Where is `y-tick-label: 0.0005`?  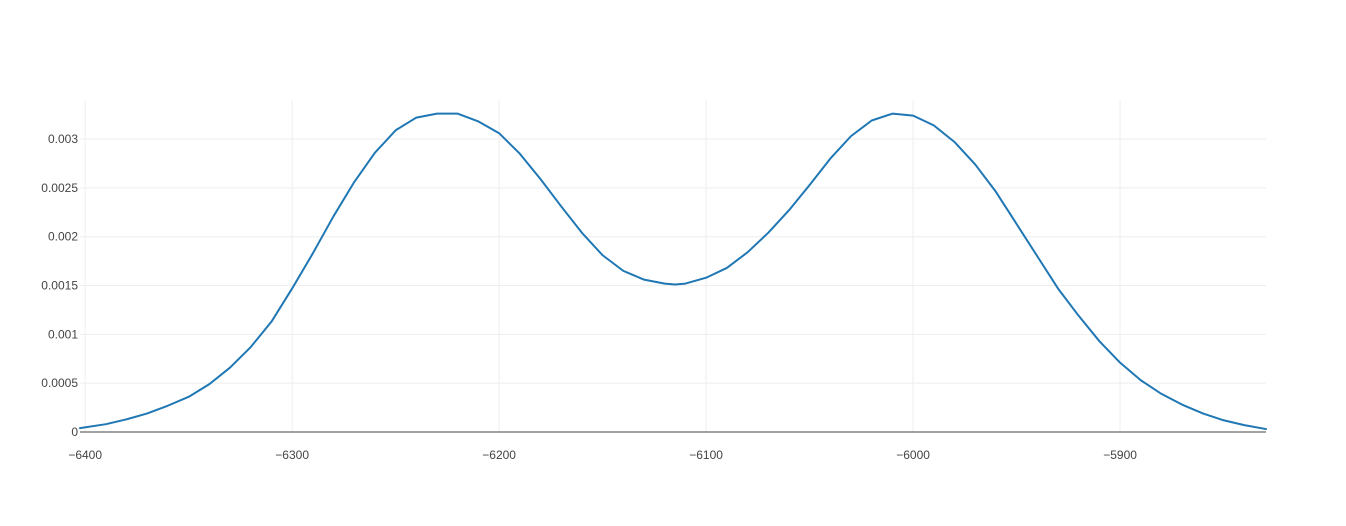
y-tick-label: 0.0005 is located at coordinates (59, 383).